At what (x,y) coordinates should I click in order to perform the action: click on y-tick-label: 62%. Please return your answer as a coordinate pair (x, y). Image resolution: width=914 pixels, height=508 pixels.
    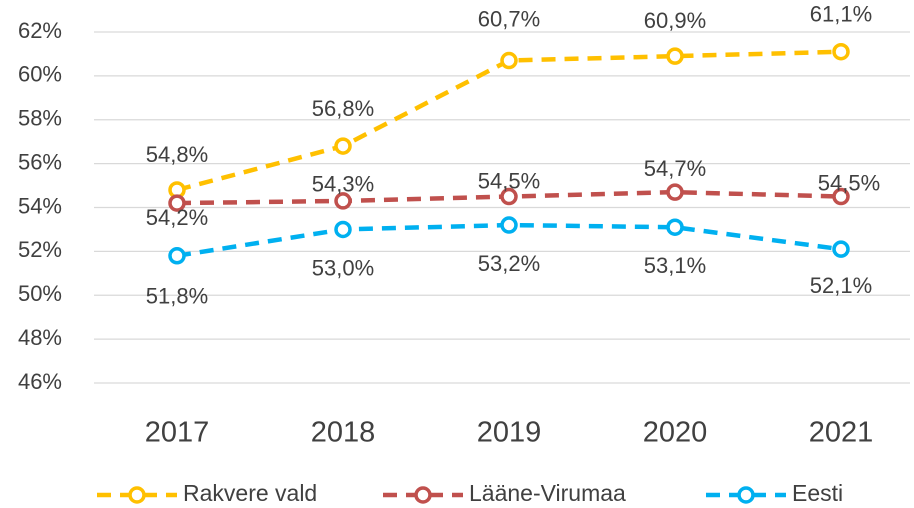
    Looking at the image, I should click on (40, 30).